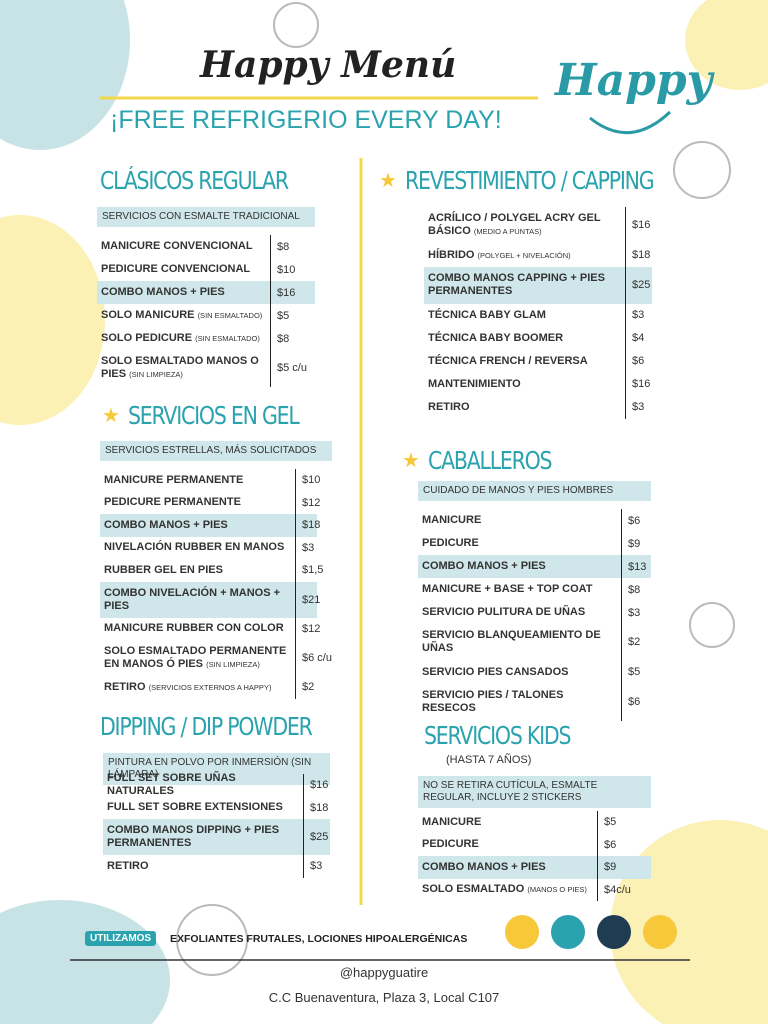 This screenshot has width=768, height=1024. What do you see at coordinates (507, 589) in the screenshot?
I see `item-name: MANICURE + BASE + TOP COAT` at bounding box center [507, 589].